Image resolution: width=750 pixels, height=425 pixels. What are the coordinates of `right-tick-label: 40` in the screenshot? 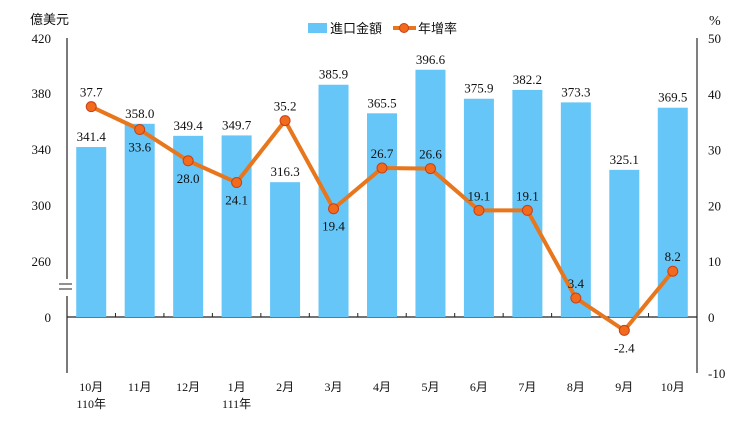 It's located at (714, 94).